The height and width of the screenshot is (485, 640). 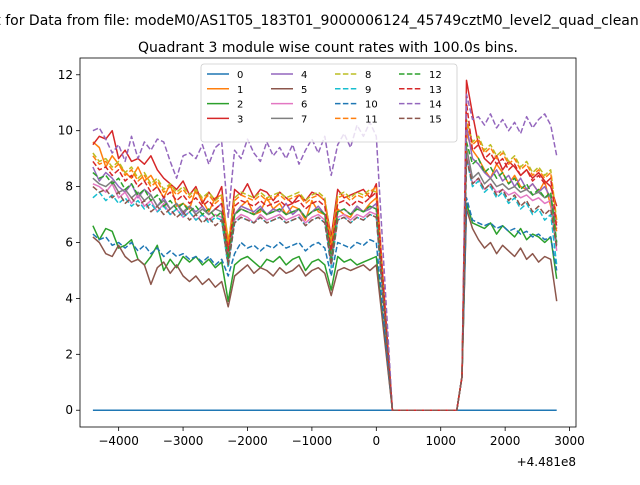 What do you see at coordinates (183, 441) in the screenshot?
I see `x-tick-label: −3000` at bounding box center [183, 441].